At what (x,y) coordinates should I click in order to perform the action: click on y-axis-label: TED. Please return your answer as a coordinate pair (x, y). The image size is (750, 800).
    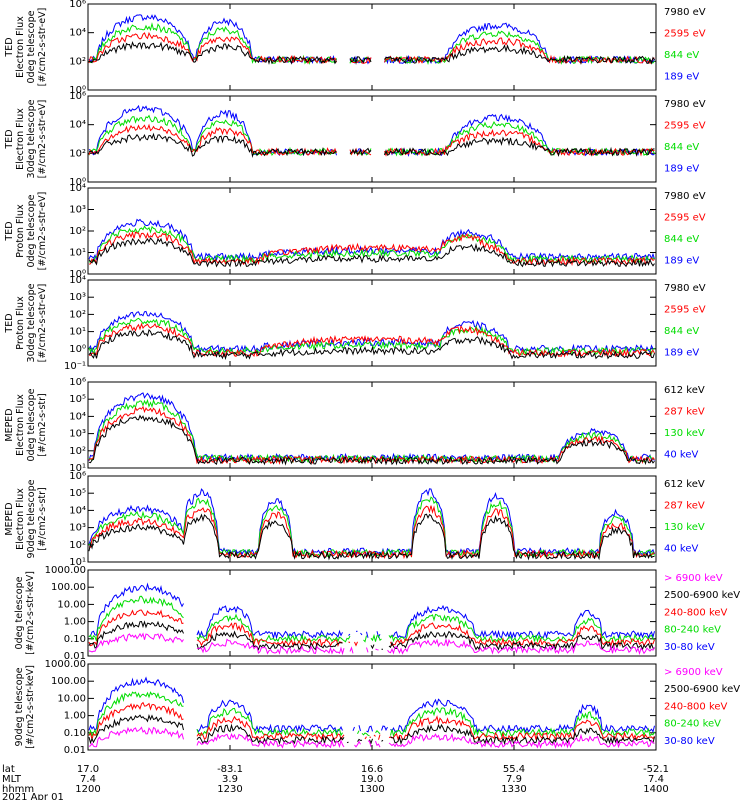
    Looking at the image, I should click on (9, 323).